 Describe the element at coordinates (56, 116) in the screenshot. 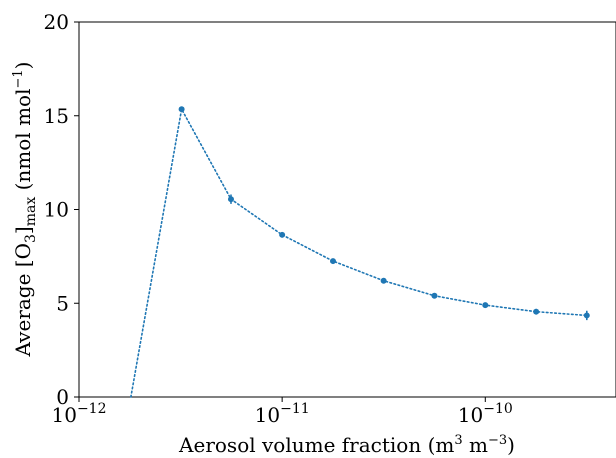

I see `y-tick-label: 15` at that location.